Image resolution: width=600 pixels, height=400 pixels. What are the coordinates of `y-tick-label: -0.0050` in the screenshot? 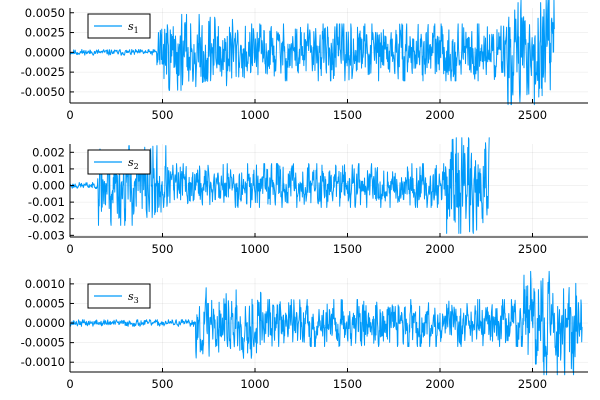 It's located at (43, 92).